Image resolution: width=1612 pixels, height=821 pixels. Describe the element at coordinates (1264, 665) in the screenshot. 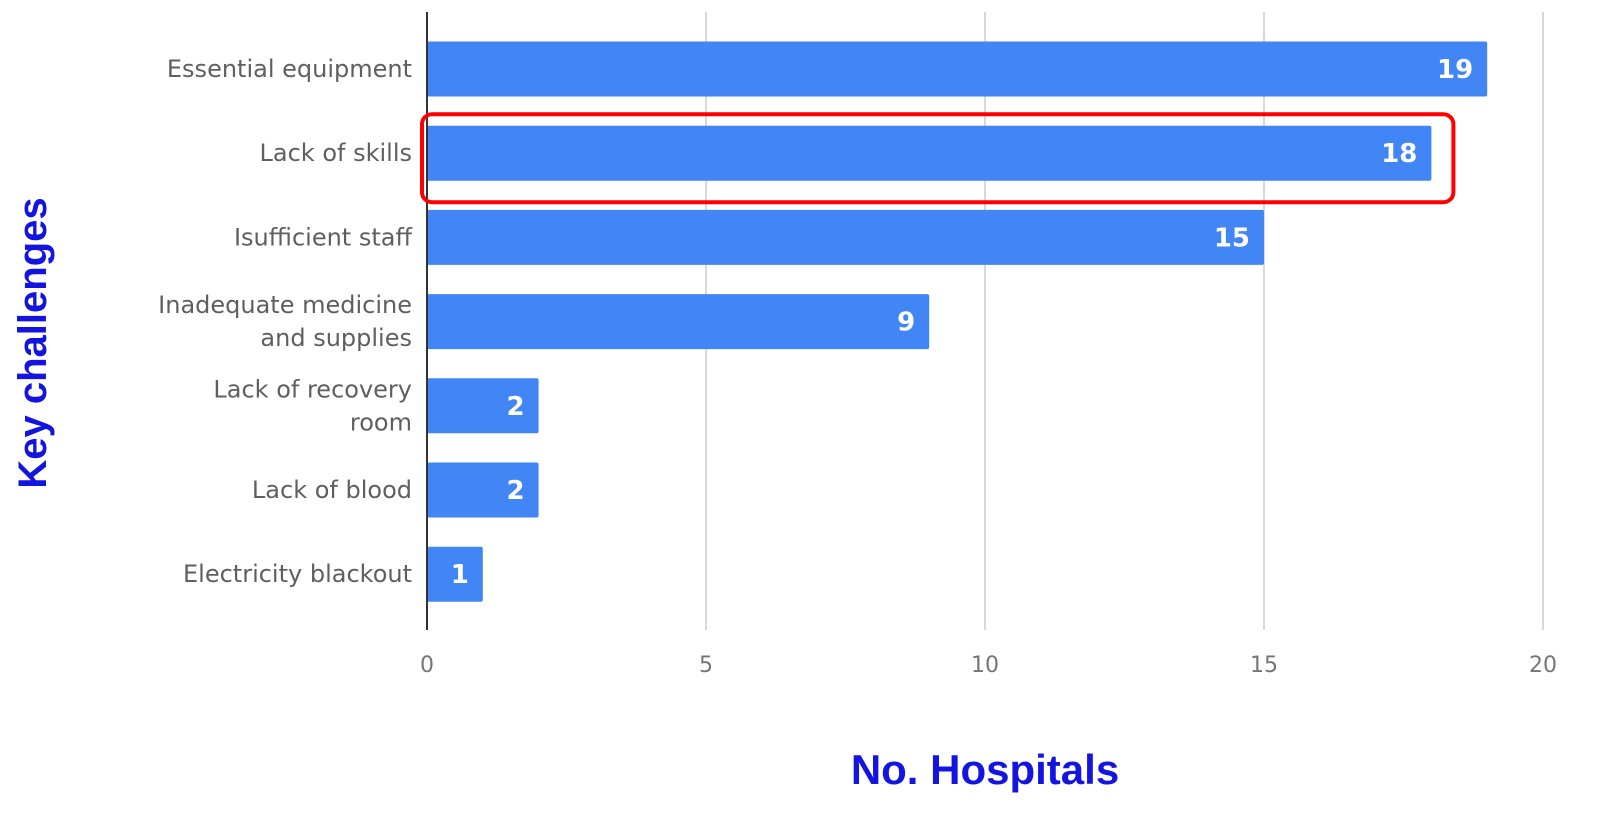

I see `x-tick-label: 15` at that location.